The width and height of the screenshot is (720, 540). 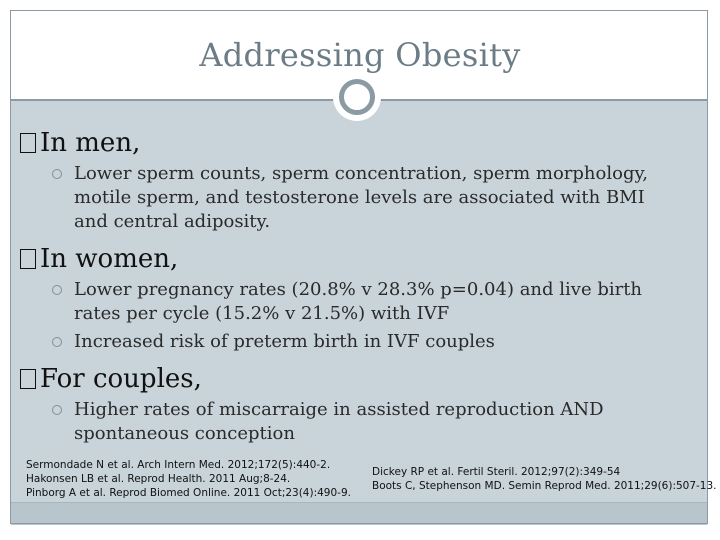 I want to click on footer-bar, so click(x=359, y=513).